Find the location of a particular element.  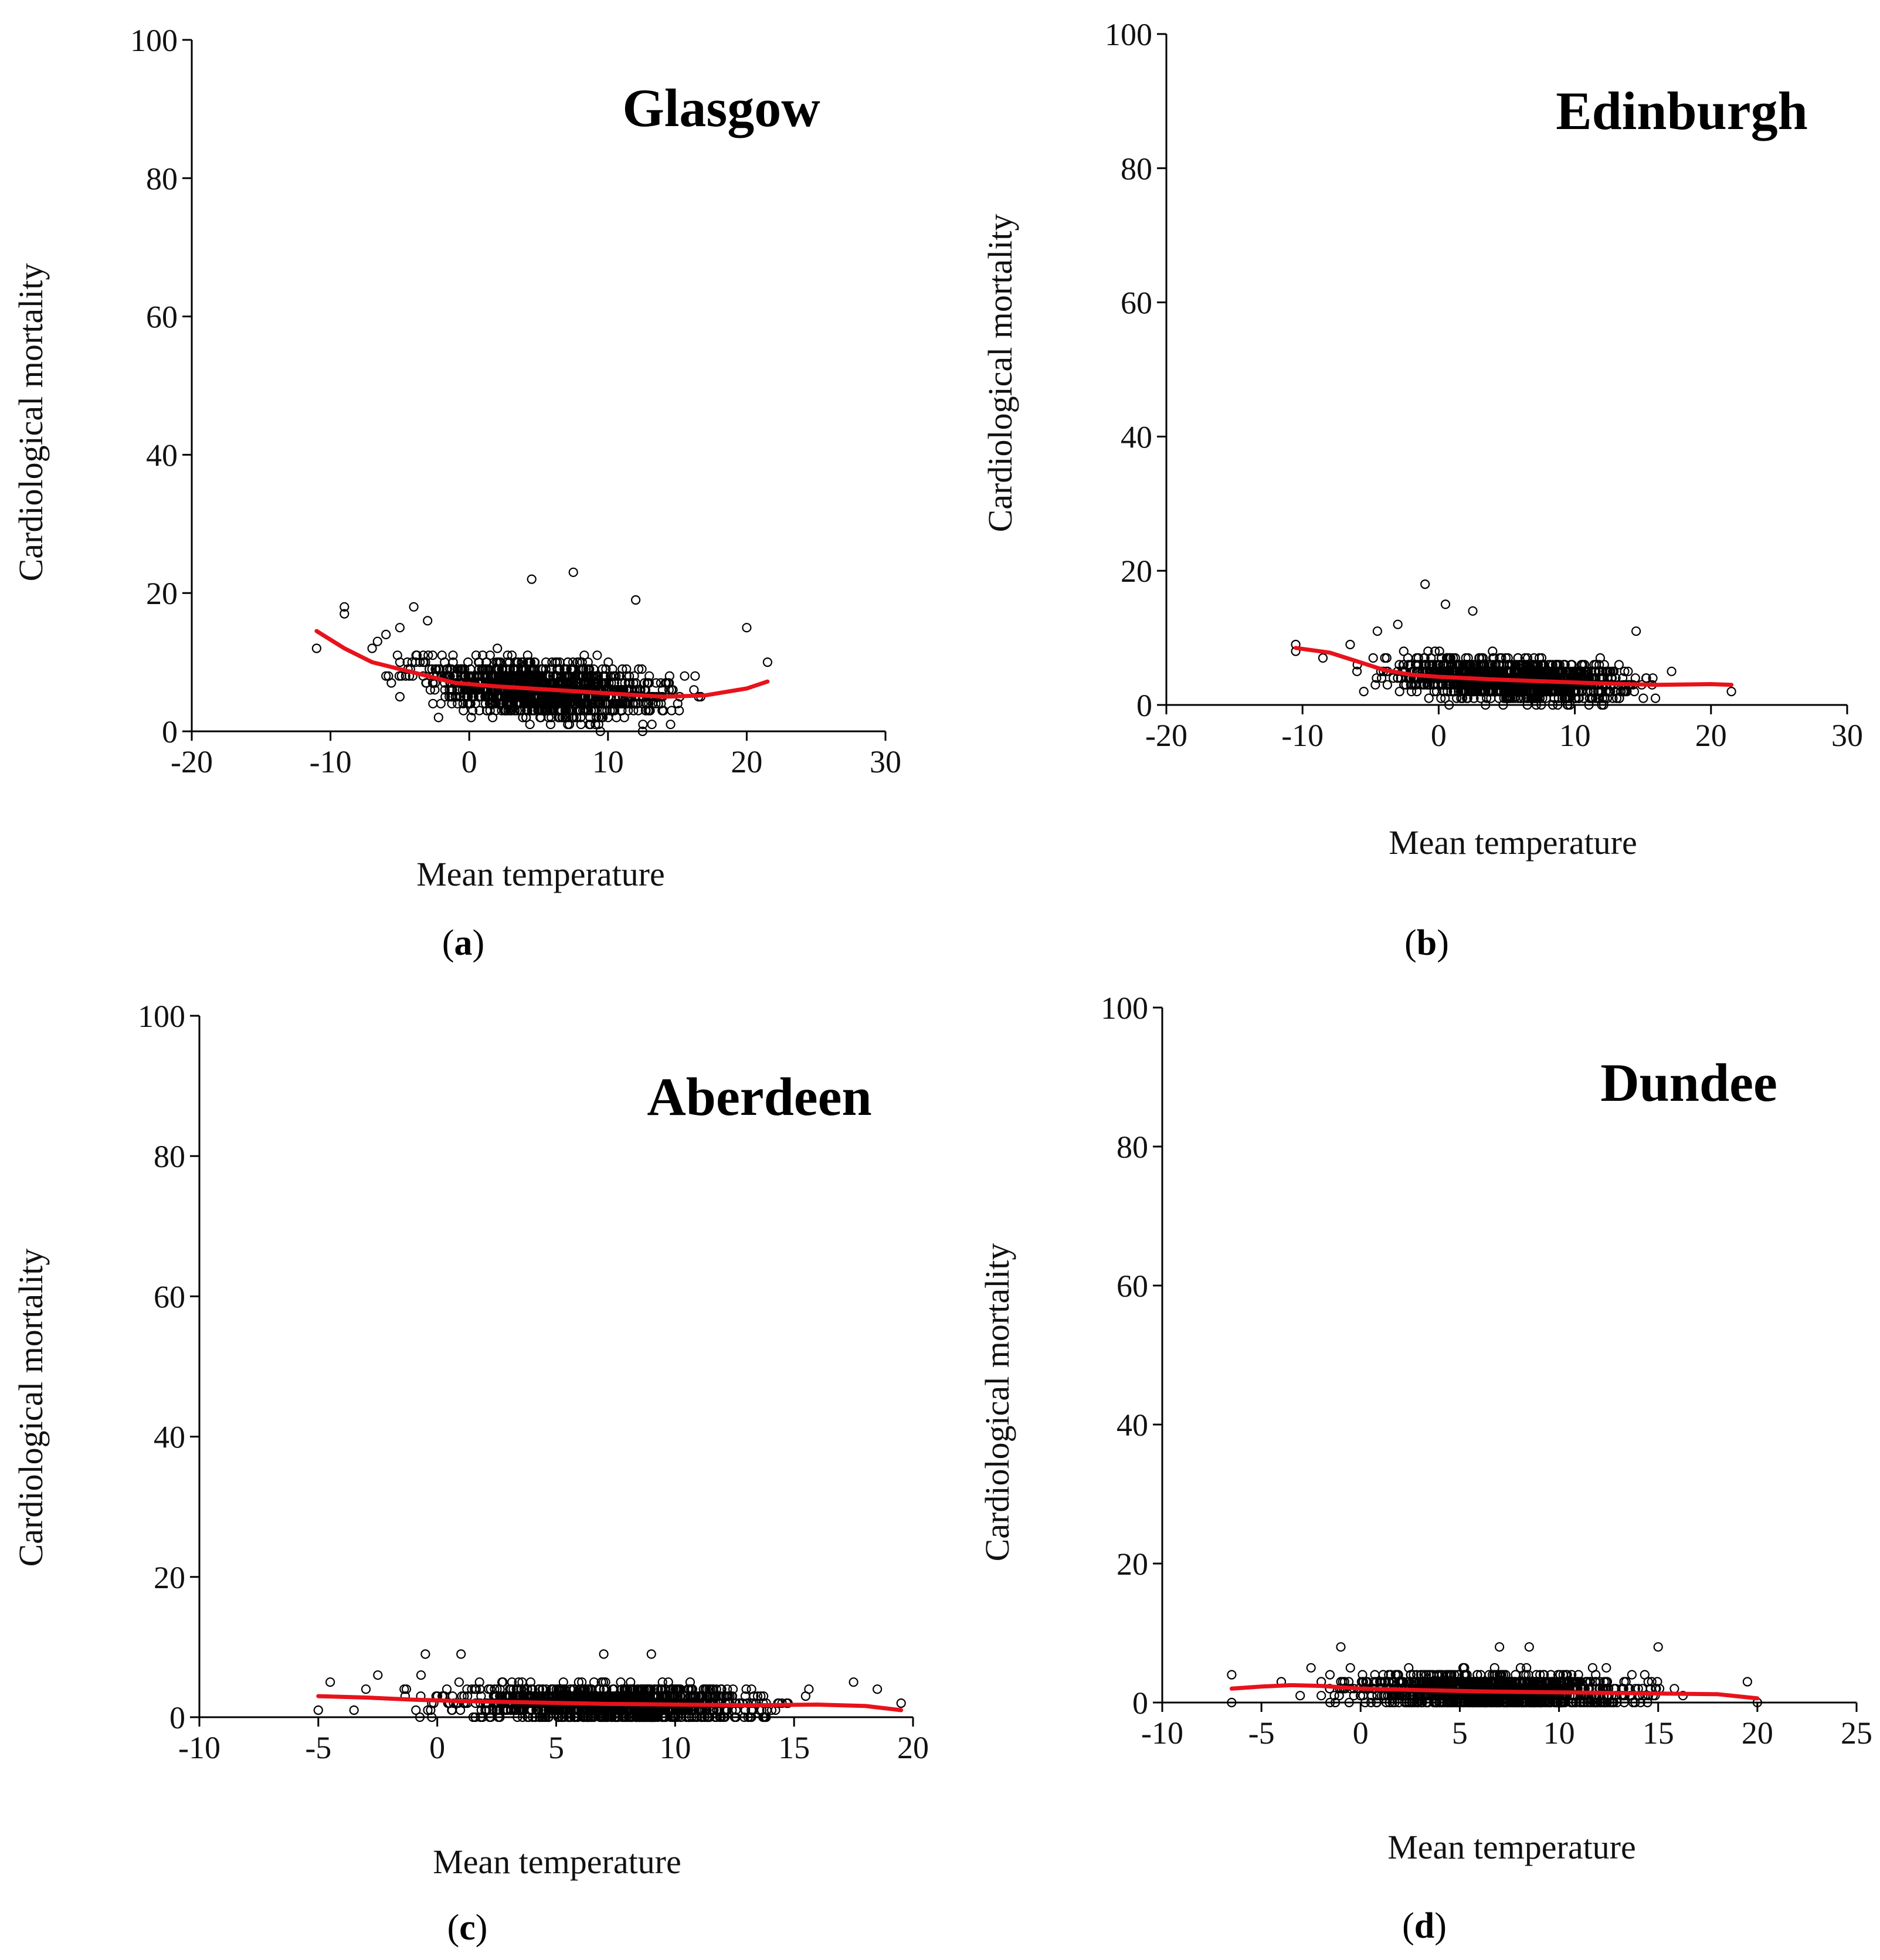

y-tick-label: 80 is located at coordinates (1136, 168).